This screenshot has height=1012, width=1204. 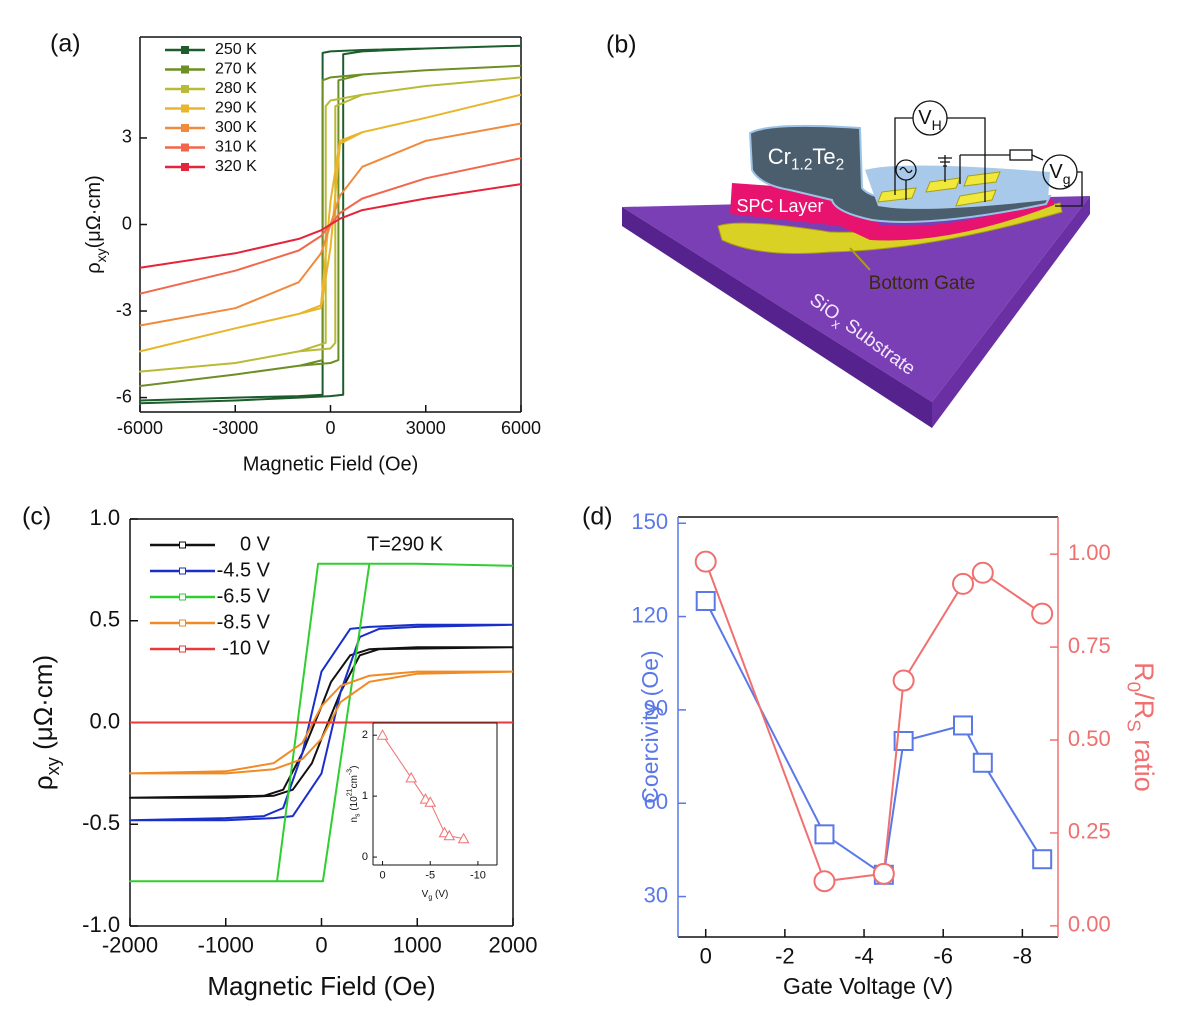 I want to click on text-sub: S, so click(x=1133, y=725).